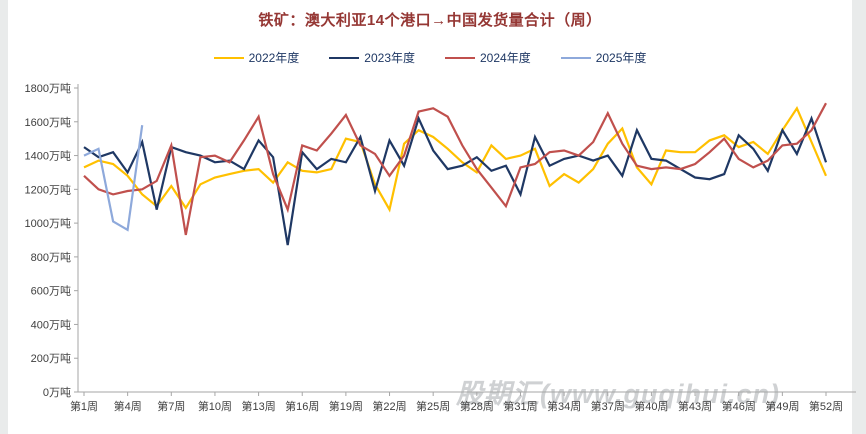 Image resolution: width=866 pixels, height=434 pixels. What do you see at coordinates (433, 406) in the screenshot?
I see `x-tick-label: 第25周` at bounding box center [433, 406].